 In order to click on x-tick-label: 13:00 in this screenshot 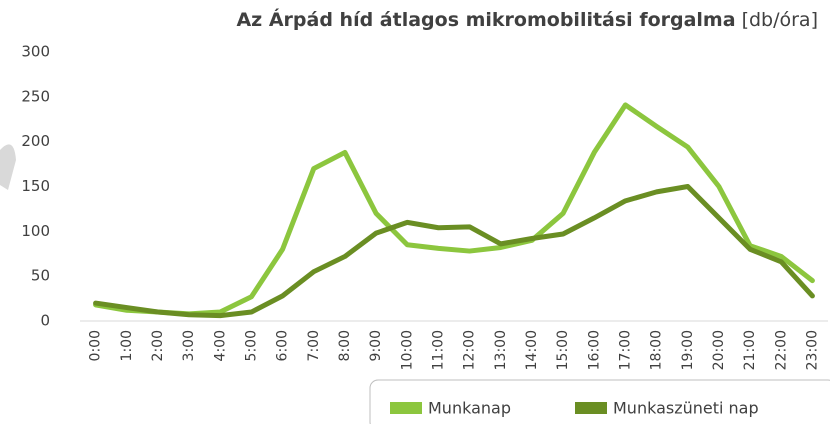, I will do `click(501, 350)`.